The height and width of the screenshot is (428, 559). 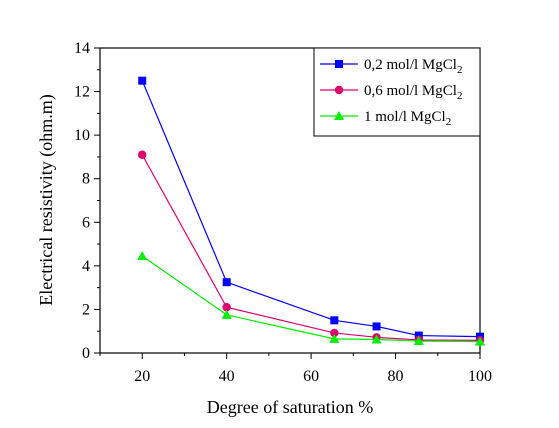 I want to click on legend-entry-2: 0,6 mol/l MgCl2, so click(x=391, y=92).